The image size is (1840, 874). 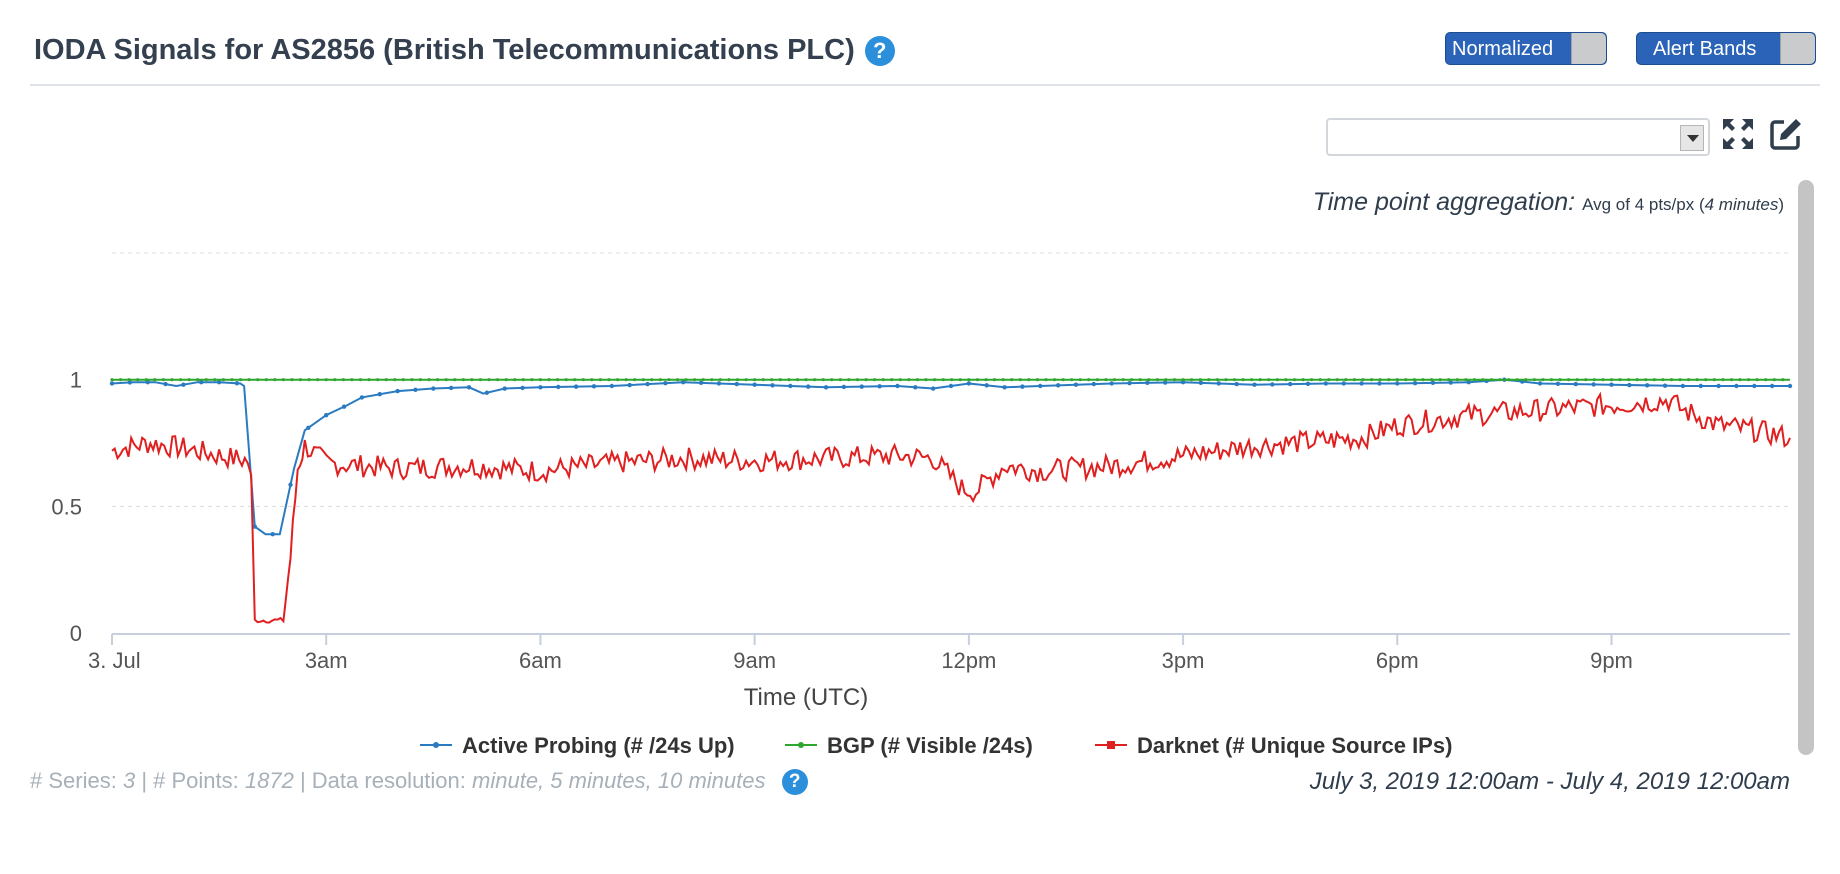 I want to click on scrollbar, so click(x=1806, y=467).